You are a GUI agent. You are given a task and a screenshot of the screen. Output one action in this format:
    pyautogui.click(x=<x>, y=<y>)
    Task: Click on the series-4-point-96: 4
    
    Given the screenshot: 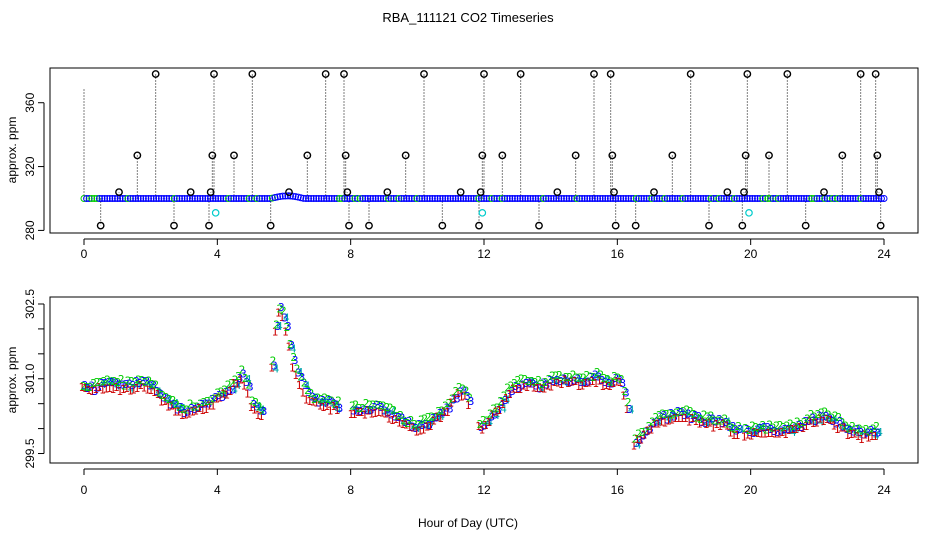 What is the action you would take?
    pyautogui.click(x=417, y=428)
    